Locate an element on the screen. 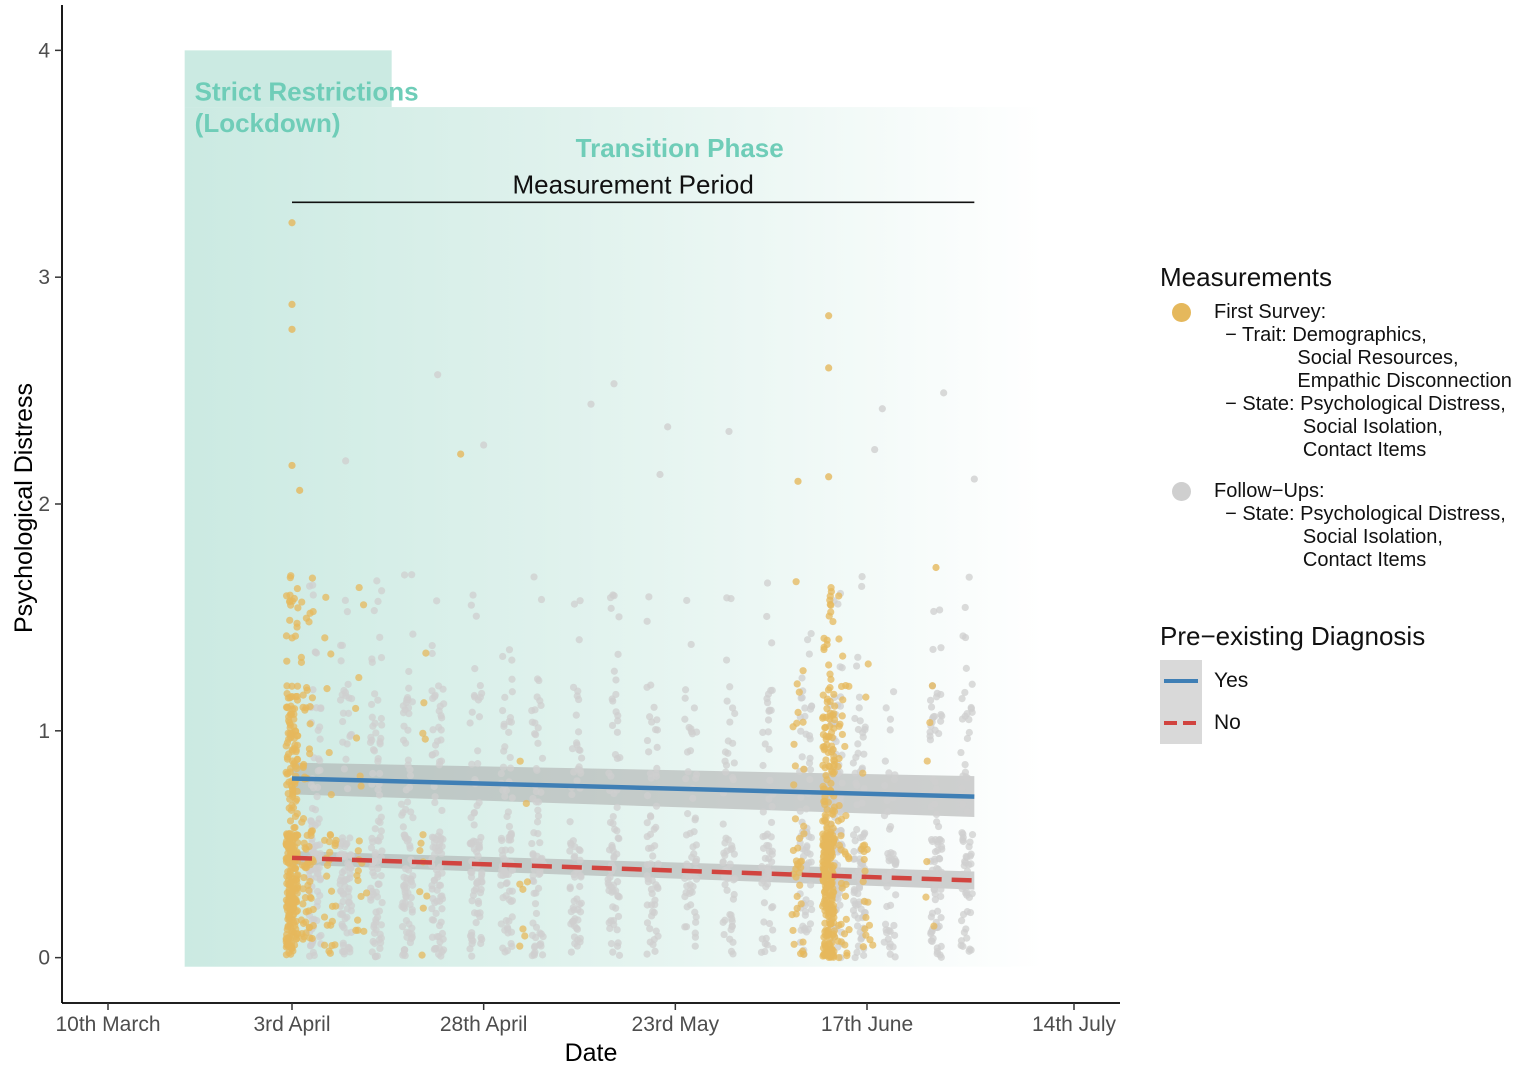  fit-line-yes is located at coordinates (633, 787).